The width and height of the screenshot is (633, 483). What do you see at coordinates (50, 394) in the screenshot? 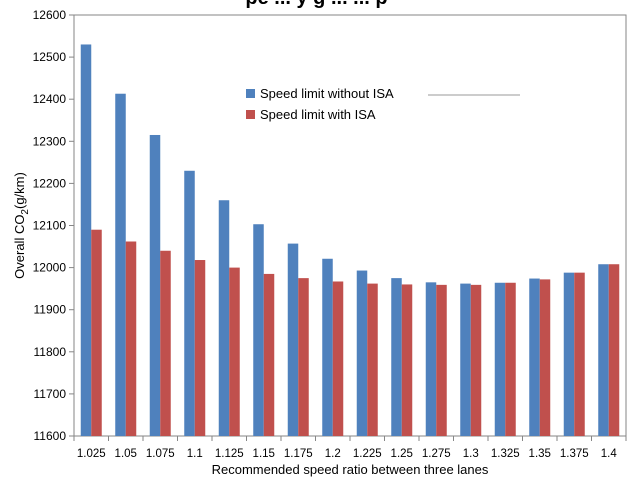
I see `y-tick-label: 11700` at bounding box center [50, 394].